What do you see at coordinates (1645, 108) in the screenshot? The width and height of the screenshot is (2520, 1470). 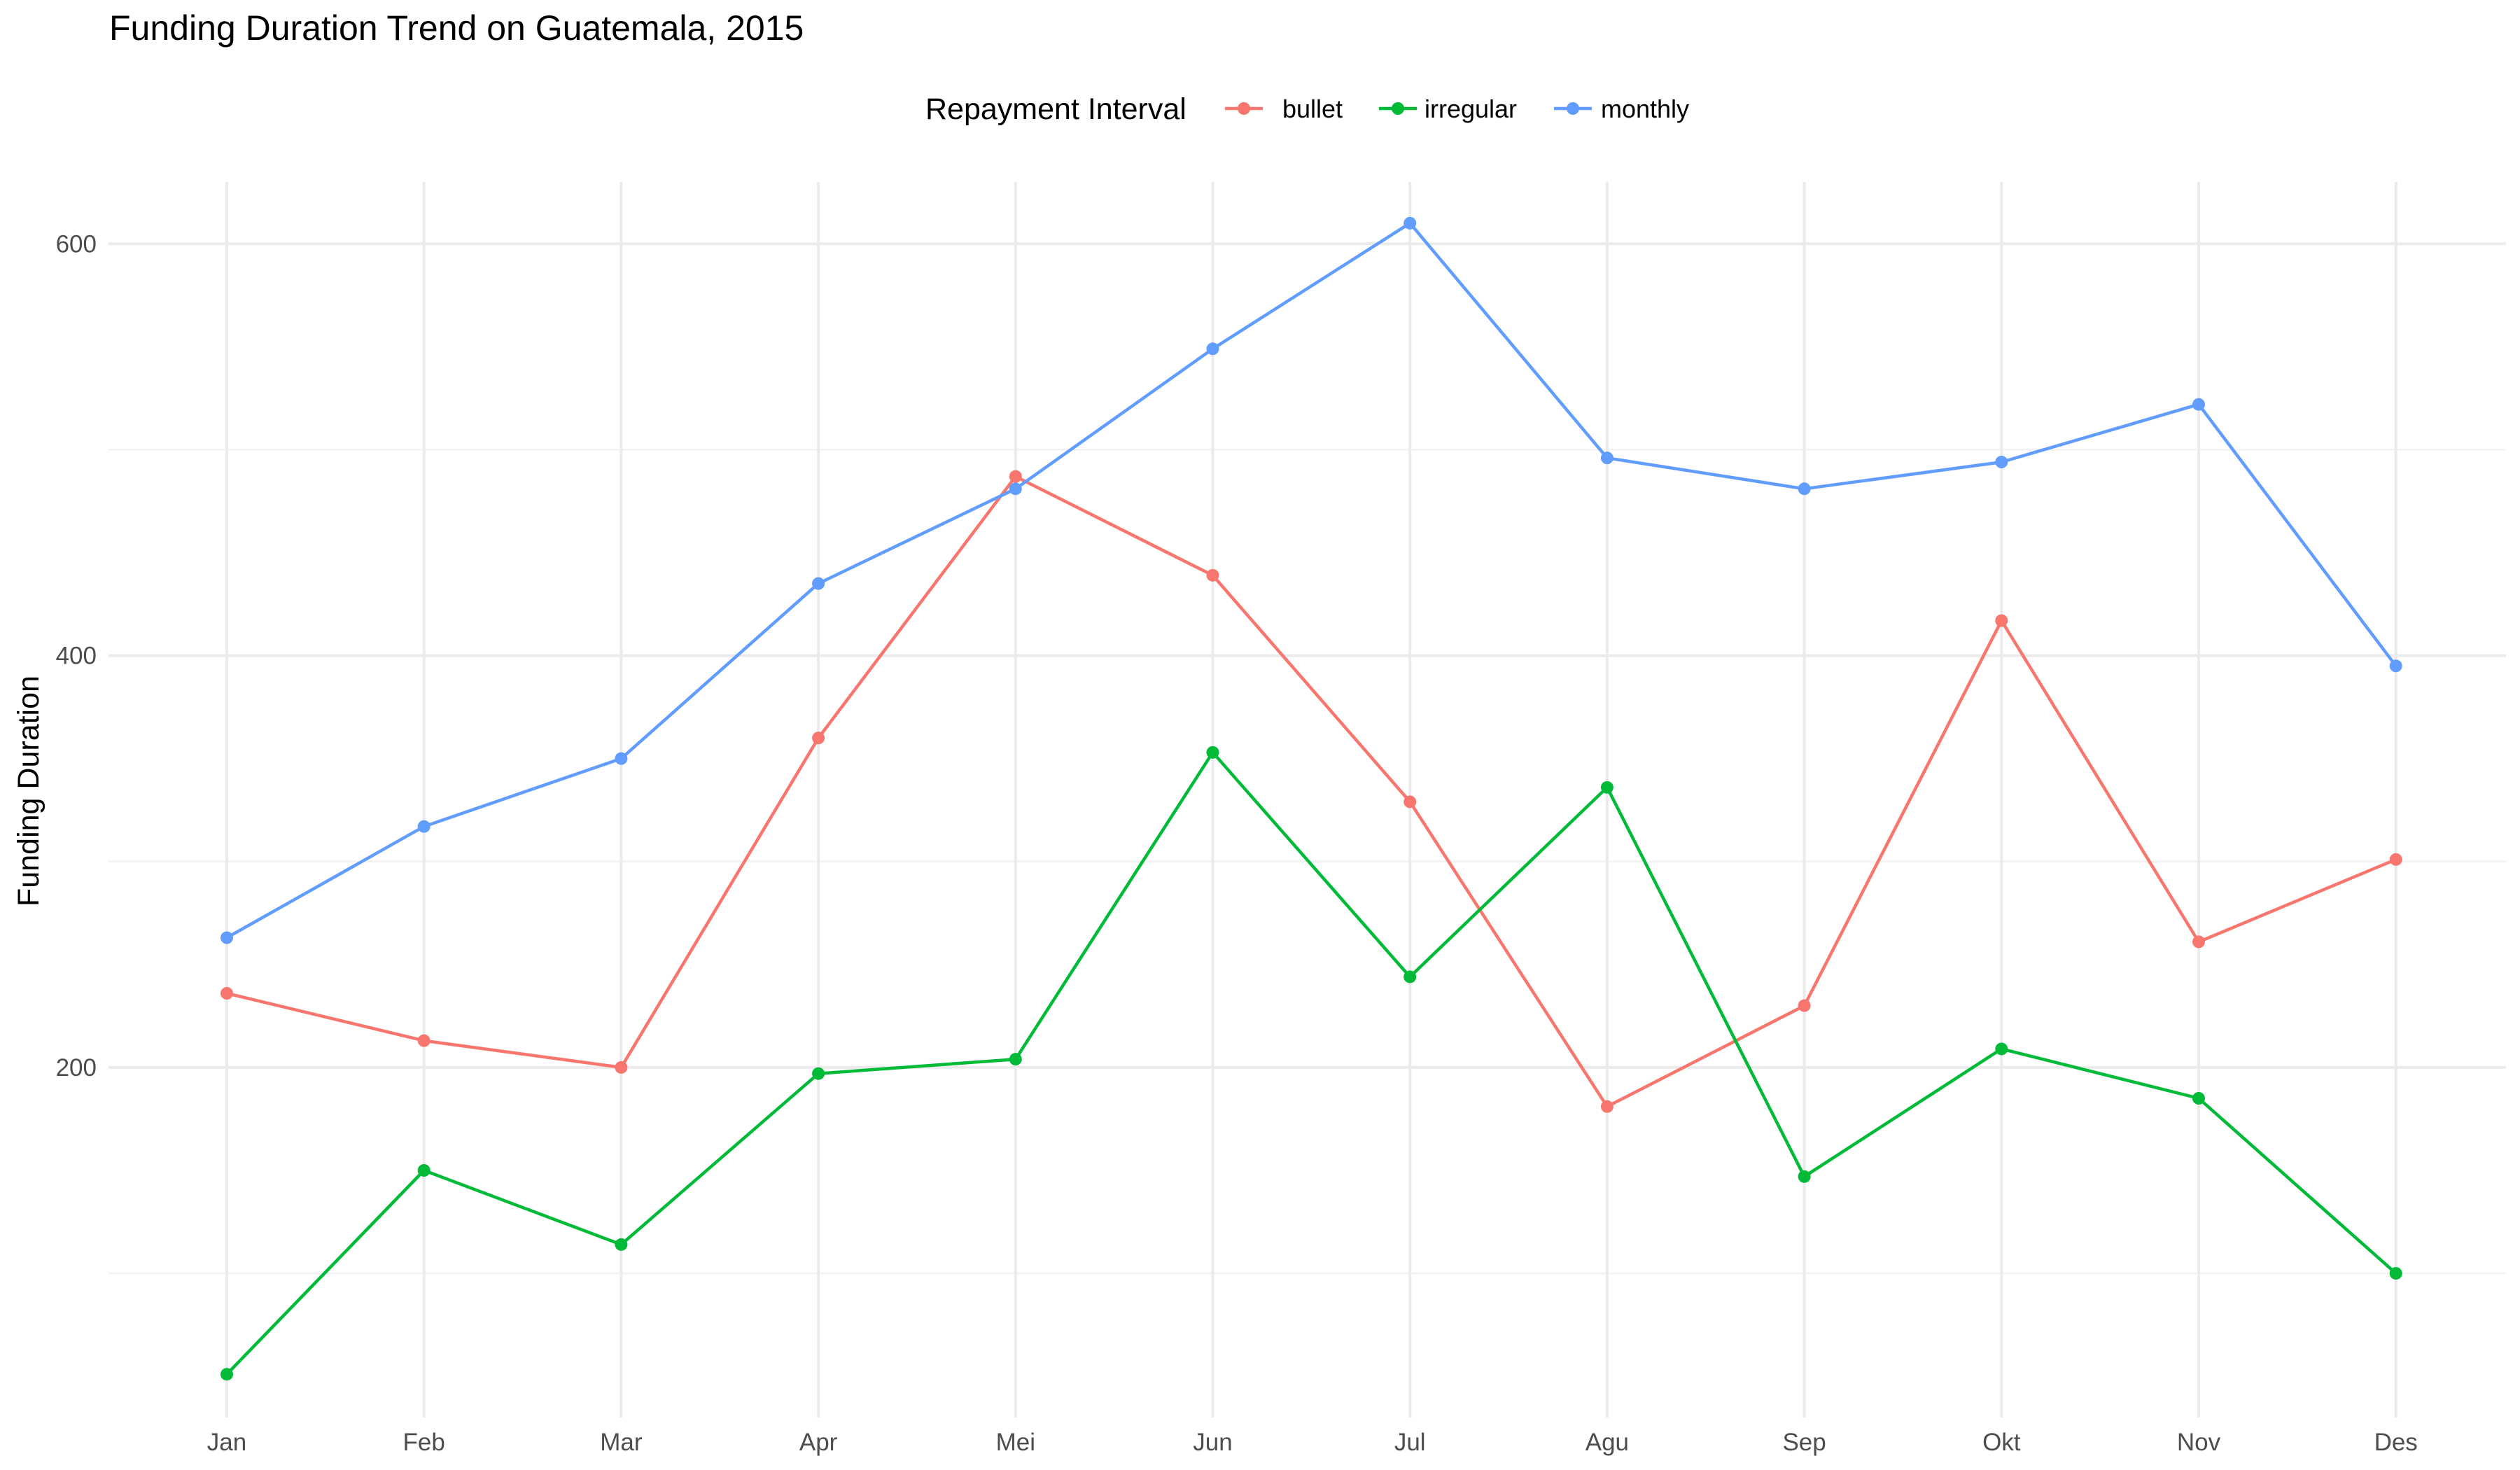 I see `legend-label: monthly` at bounding box center [1645, 108].